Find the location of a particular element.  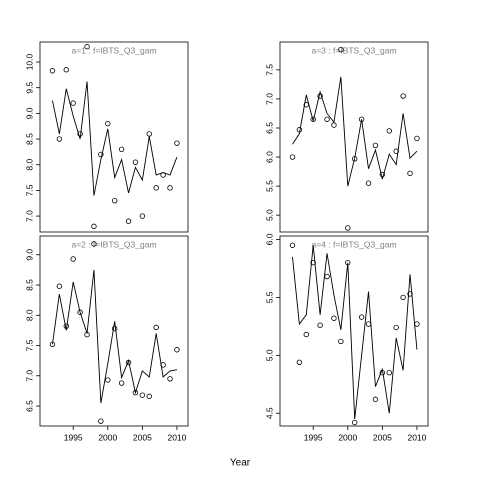

y-tick-label: 10.0 is located at coordinates (29, 61).